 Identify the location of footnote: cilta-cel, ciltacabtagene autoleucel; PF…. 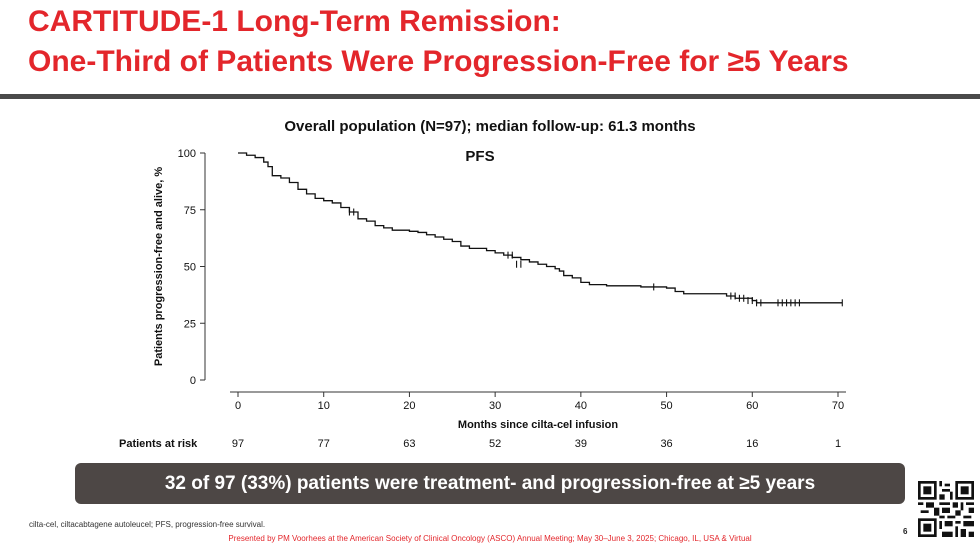
(147, 524).